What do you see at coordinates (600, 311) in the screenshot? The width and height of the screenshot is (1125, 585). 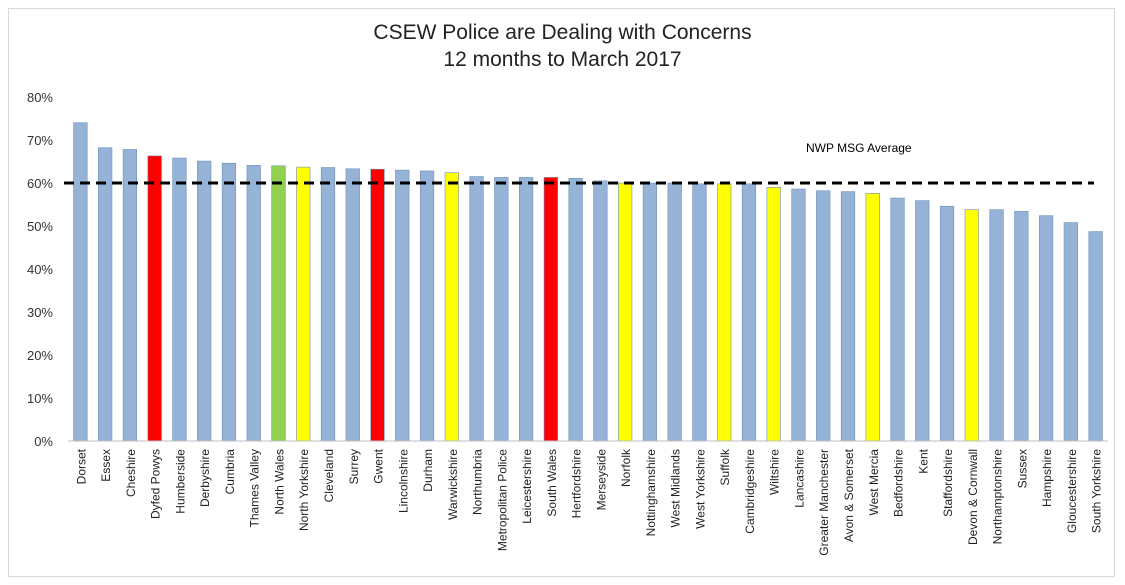 I see `bar-merseyside` at bounding box center [600, 311].